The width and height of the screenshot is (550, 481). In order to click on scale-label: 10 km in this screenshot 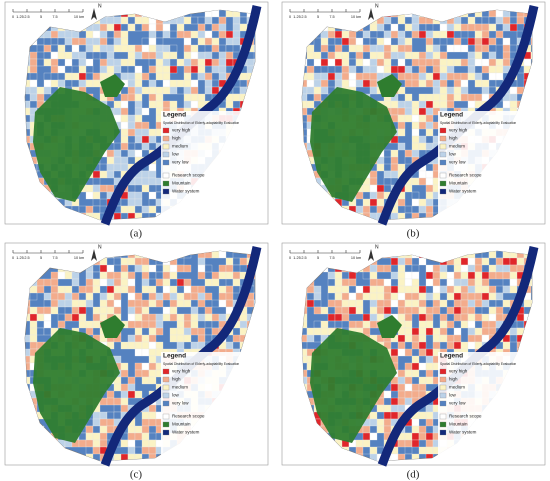, I will do `click(356, 17)`.